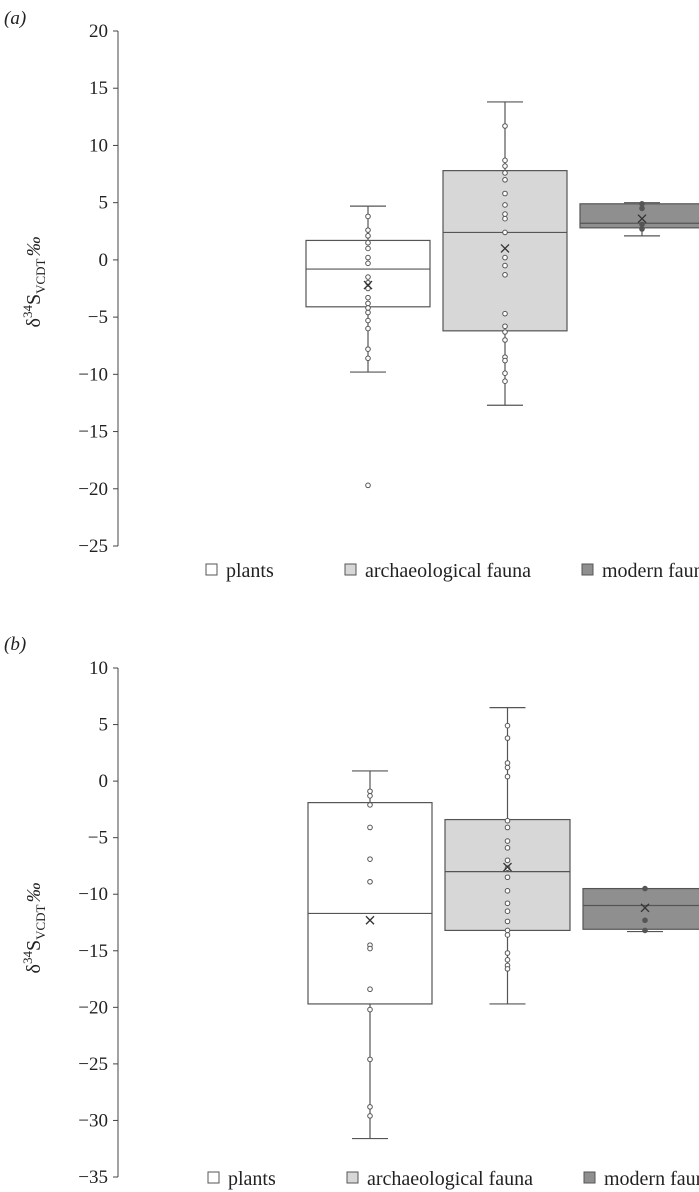  Describe the element at coordinates (93, 432) in the screenshot. I see `panel-a-y-tick-label: −15` at that location.